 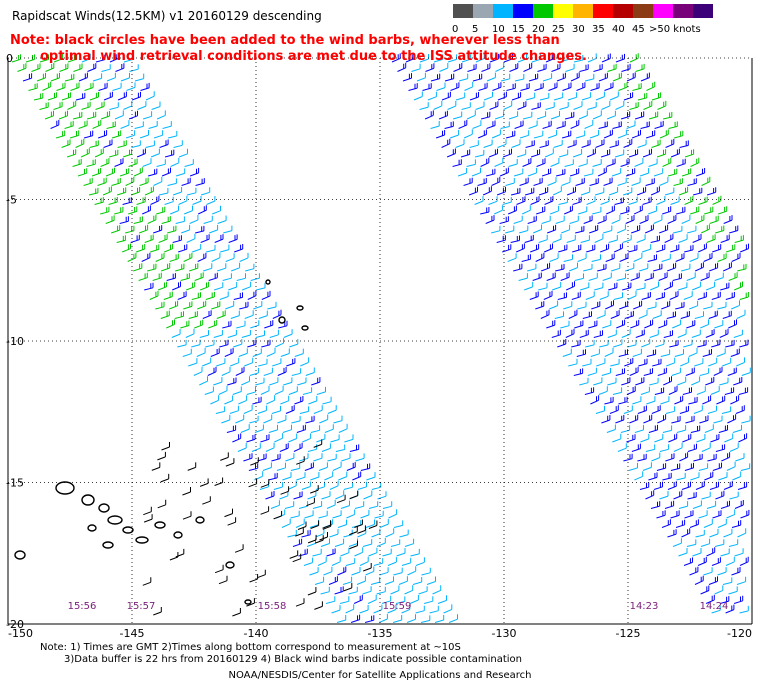 What do you see at coordinates (558, 29) in the screenshot?
I see `legend-tick-label: 25` at bounding box center [558, 29].